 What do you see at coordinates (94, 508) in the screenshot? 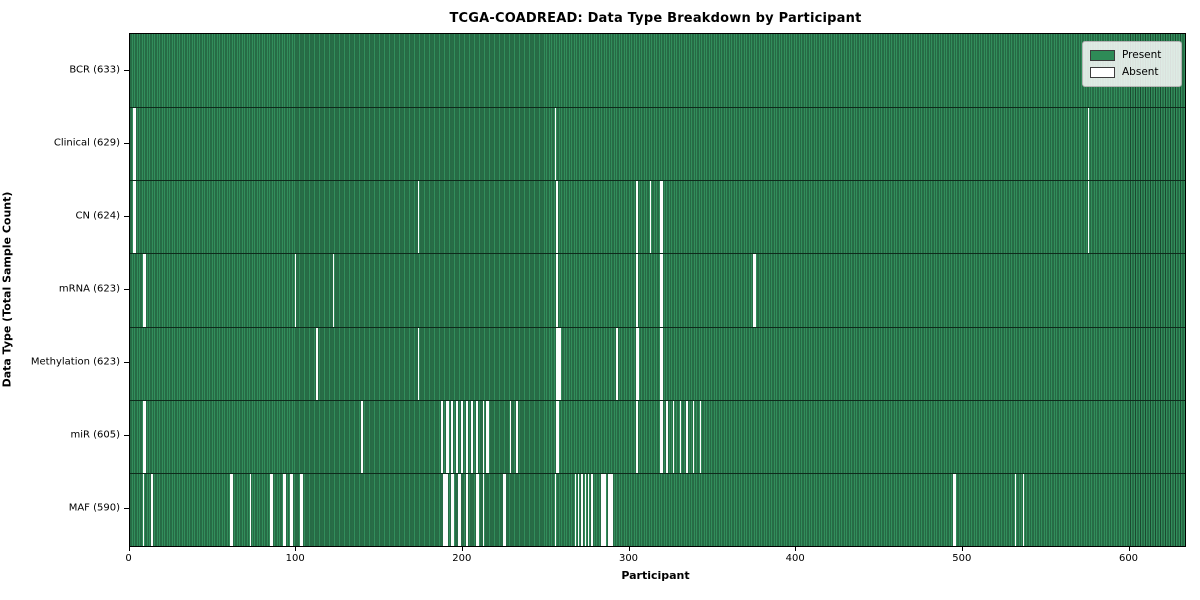
I see `y-tick-label-maf: MAF (590)` at bounding box center [94, 508].